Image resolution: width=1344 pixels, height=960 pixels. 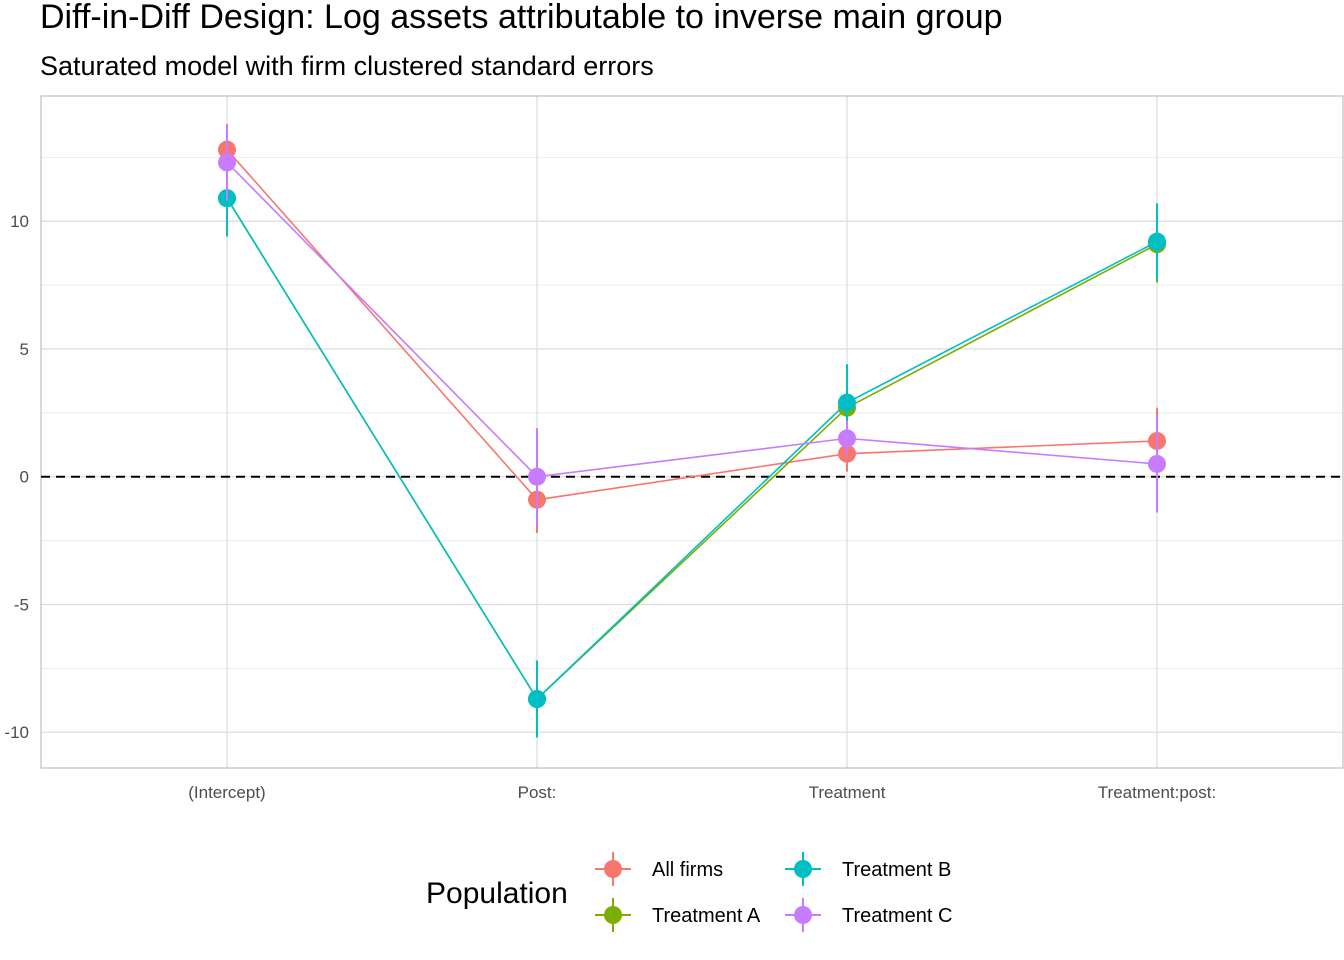 What do you see at coordinates (24, 477) in the screenshot?
I see `y-tick-label: 0` at bounding box center [24, 477].